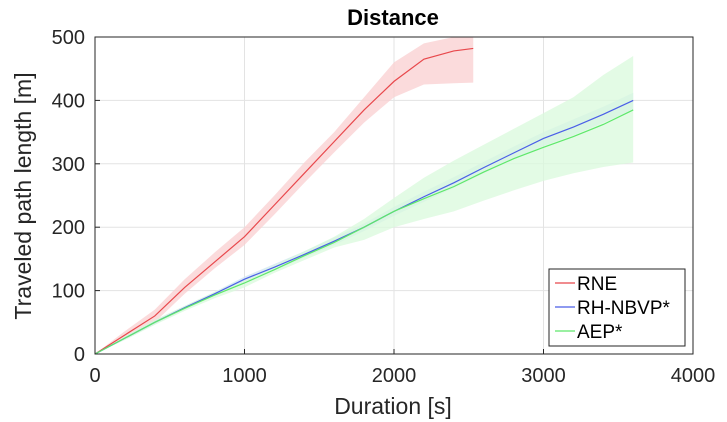  Describe the element at coordinates (68, 292) in the screenshot. I see `y-tick-label: 100` at that location.